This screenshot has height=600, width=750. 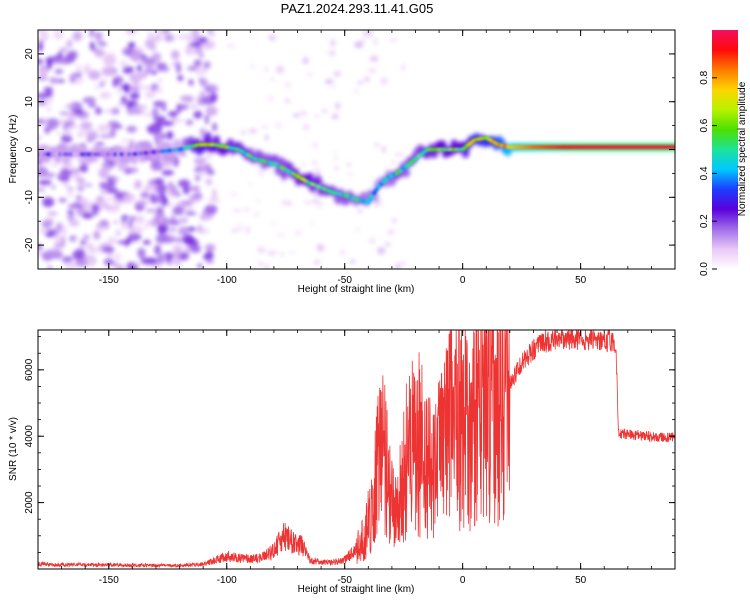 I want to click on chart-title: PAZ1.2024.293.11.41.G05, so click(x=357, y=8).